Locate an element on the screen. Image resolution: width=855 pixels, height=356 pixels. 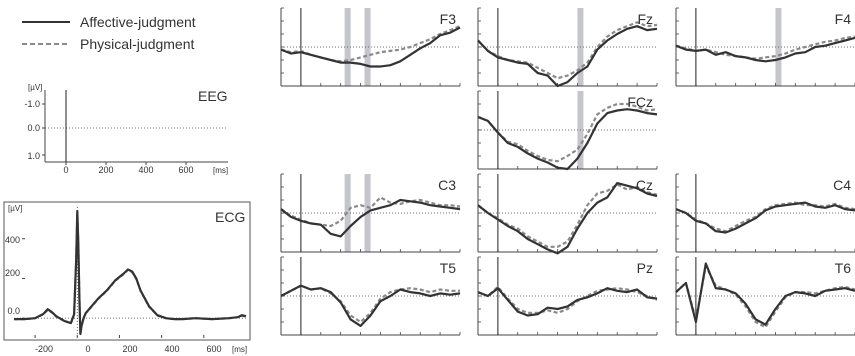
significance-bar is located at coordinates (367, 47).